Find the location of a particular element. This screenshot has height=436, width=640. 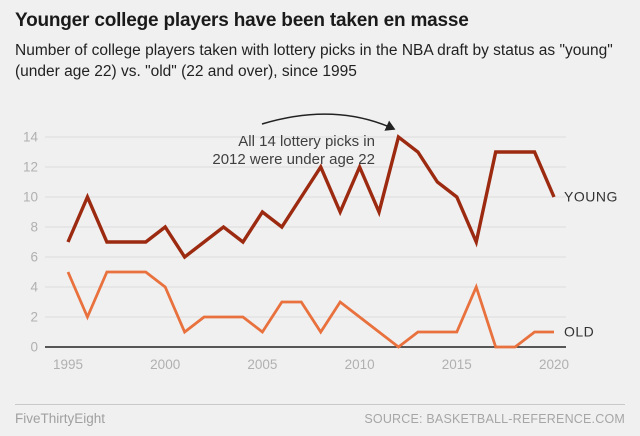

y-tick-label: 4 is located at coordinates (34, 287).